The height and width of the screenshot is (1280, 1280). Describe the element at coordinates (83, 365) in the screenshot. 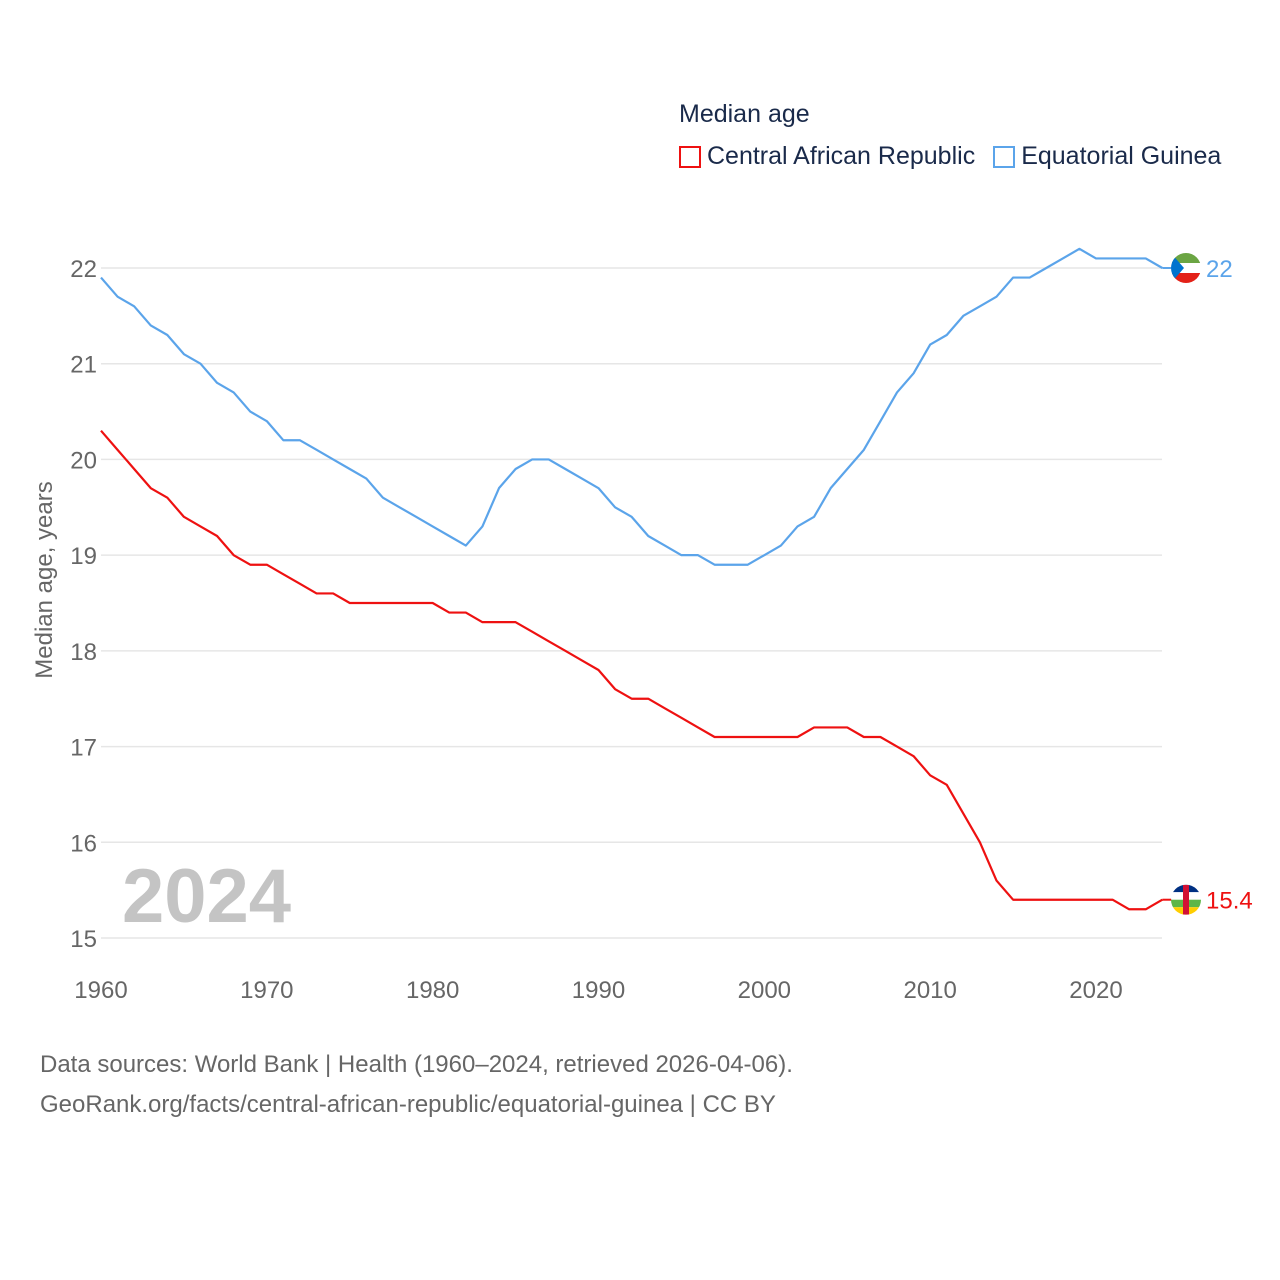

I see `y-tick-label: 21` at that location.